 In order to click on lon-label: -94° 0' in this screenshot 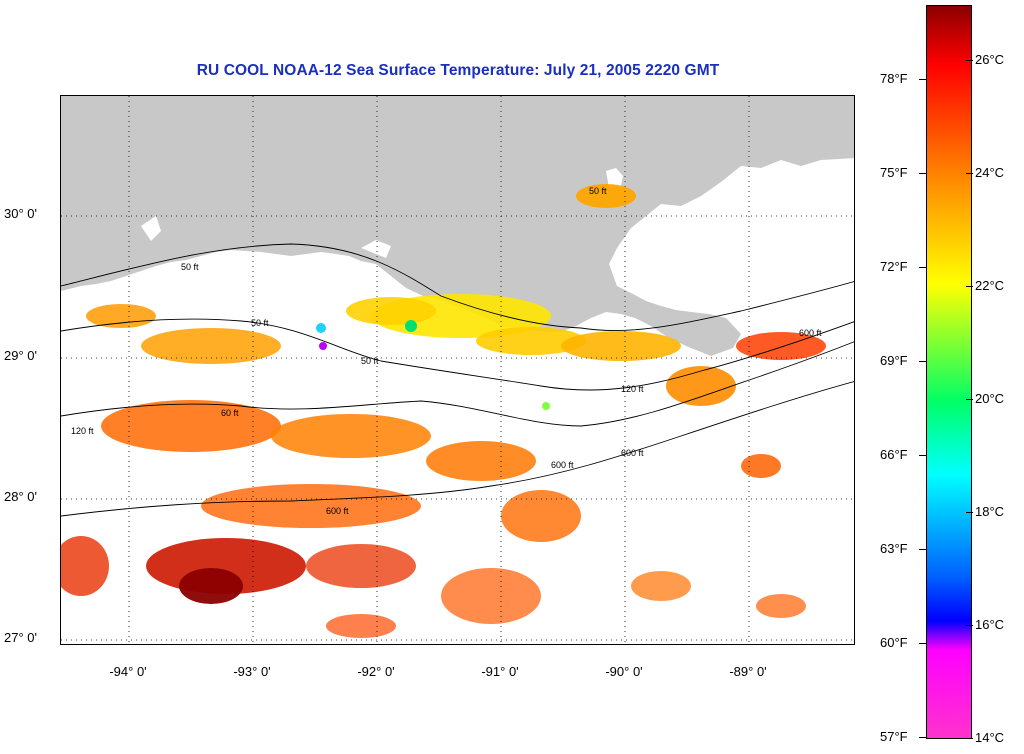, I will do `click(128, 671)`.